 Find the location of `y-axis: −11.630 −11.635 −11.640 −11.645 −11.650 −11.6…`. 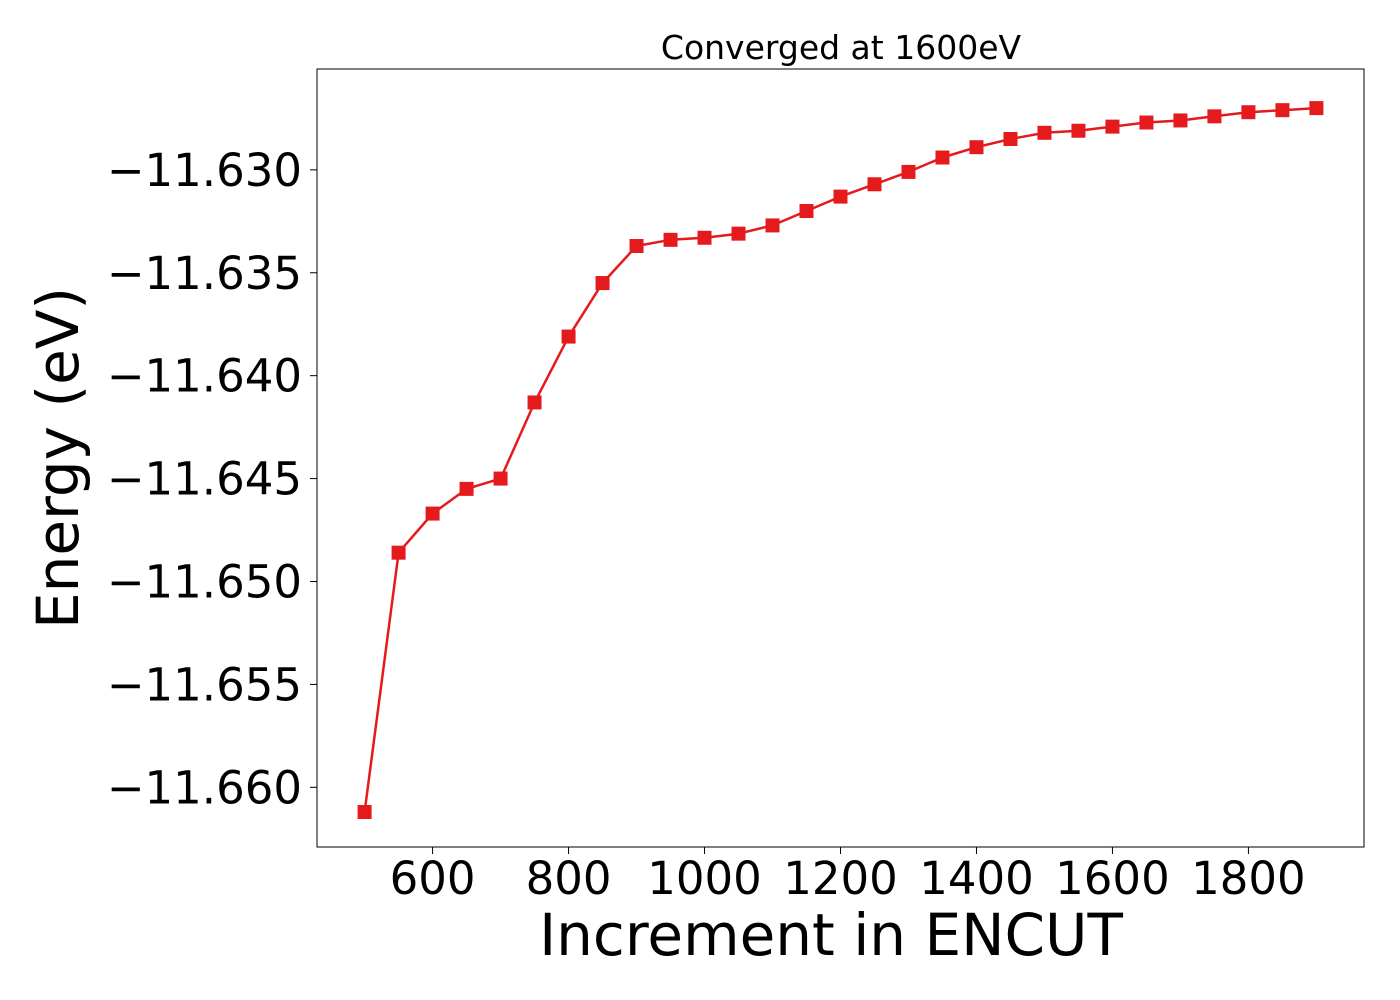

y-axis: −11.630 −11.635 −11.640 −11.645 −11.650 −11.6… is located at coordinates (212, 479).